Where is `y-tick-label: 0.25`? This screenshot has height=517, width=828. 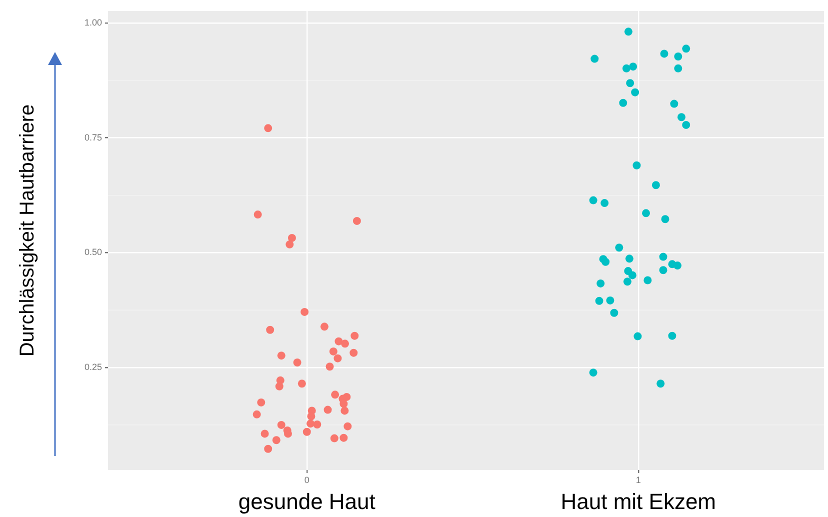
y-tick-label: 0.25 is located at coordinates (93, 367).